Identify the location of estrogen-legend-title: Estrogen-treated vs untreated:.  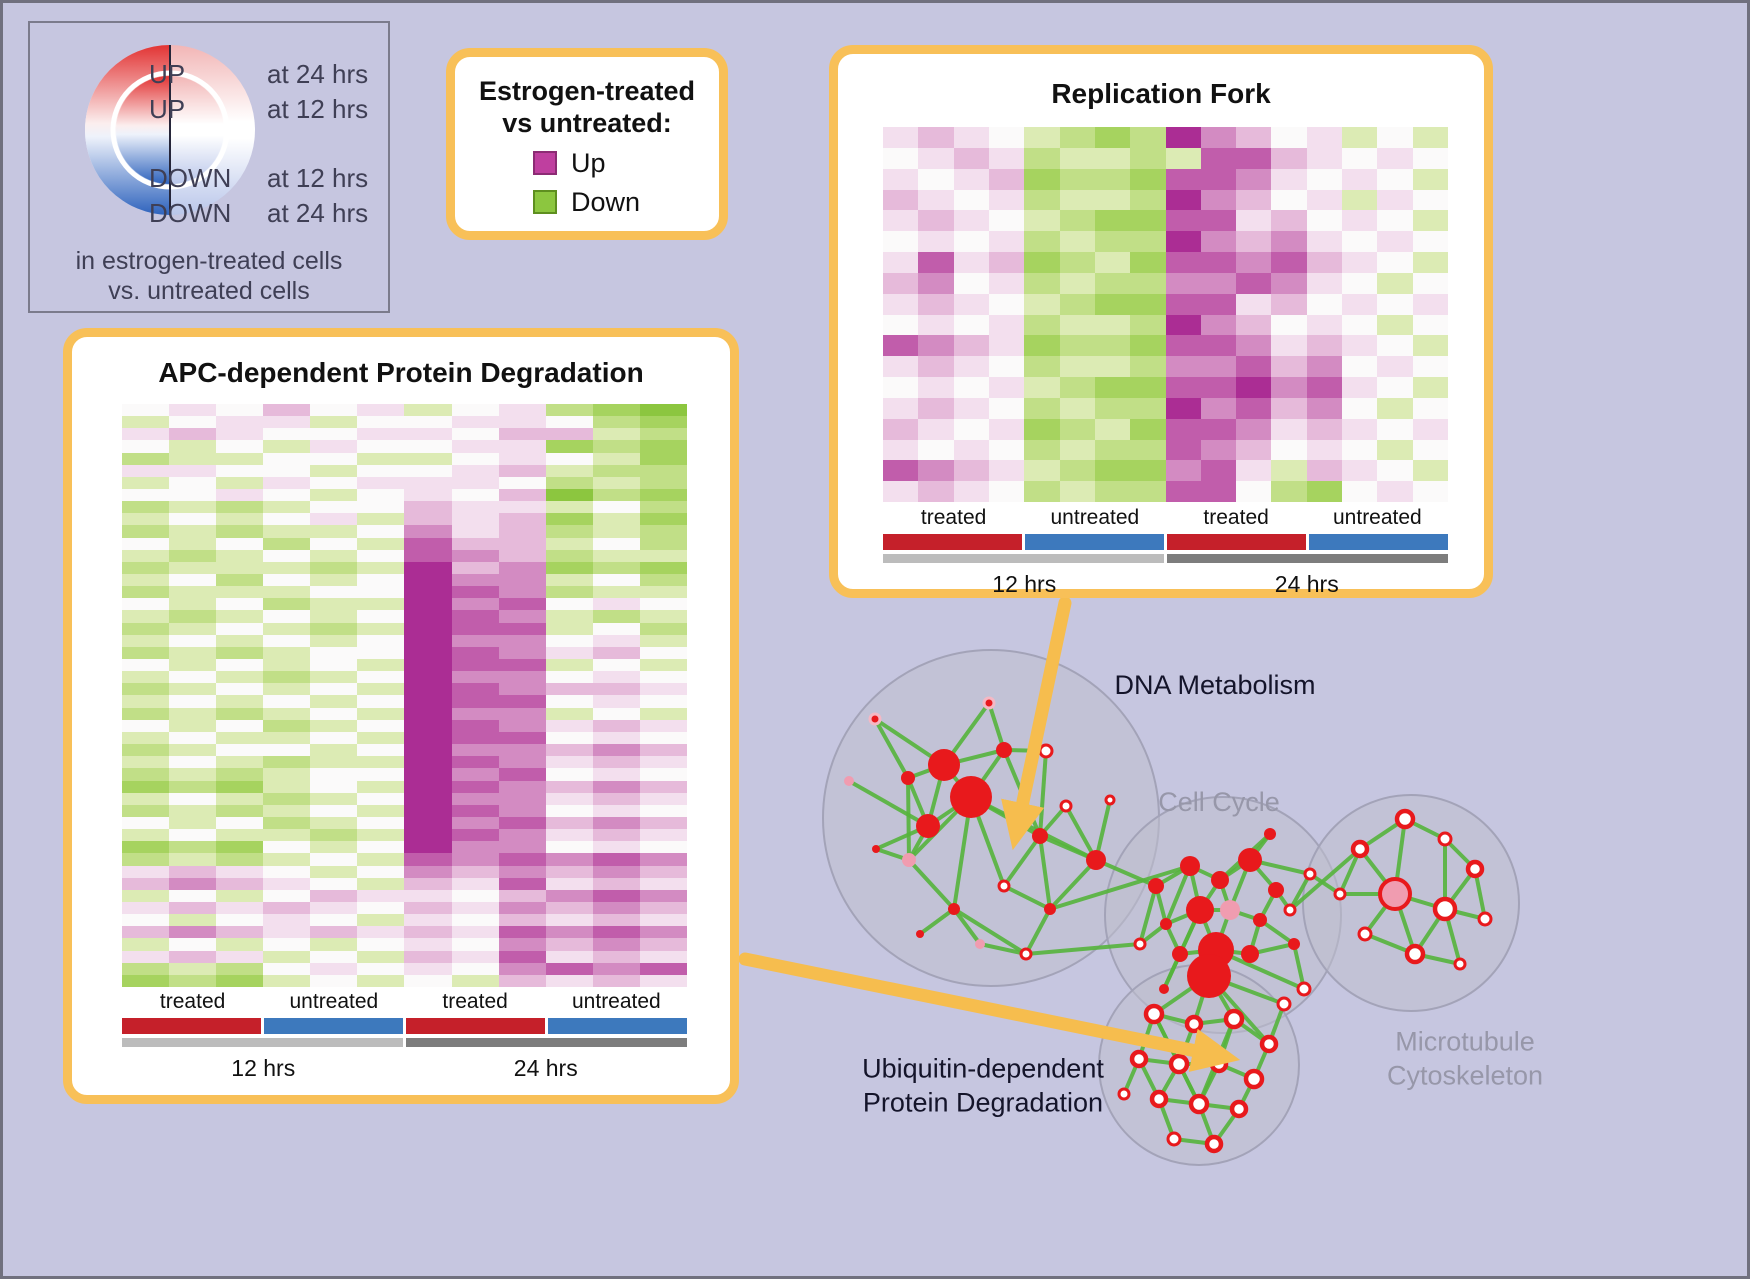
(587, 107).